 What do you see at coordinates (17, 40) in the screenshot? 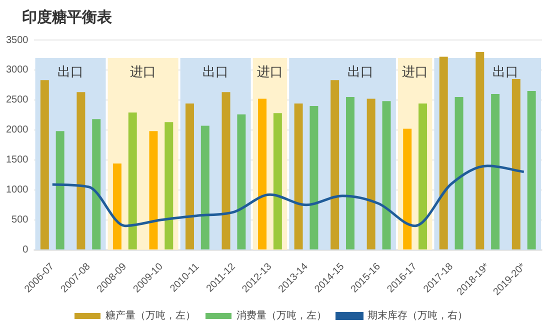
I see `y-tick-label: 3500` at bounding box center [17, 40].